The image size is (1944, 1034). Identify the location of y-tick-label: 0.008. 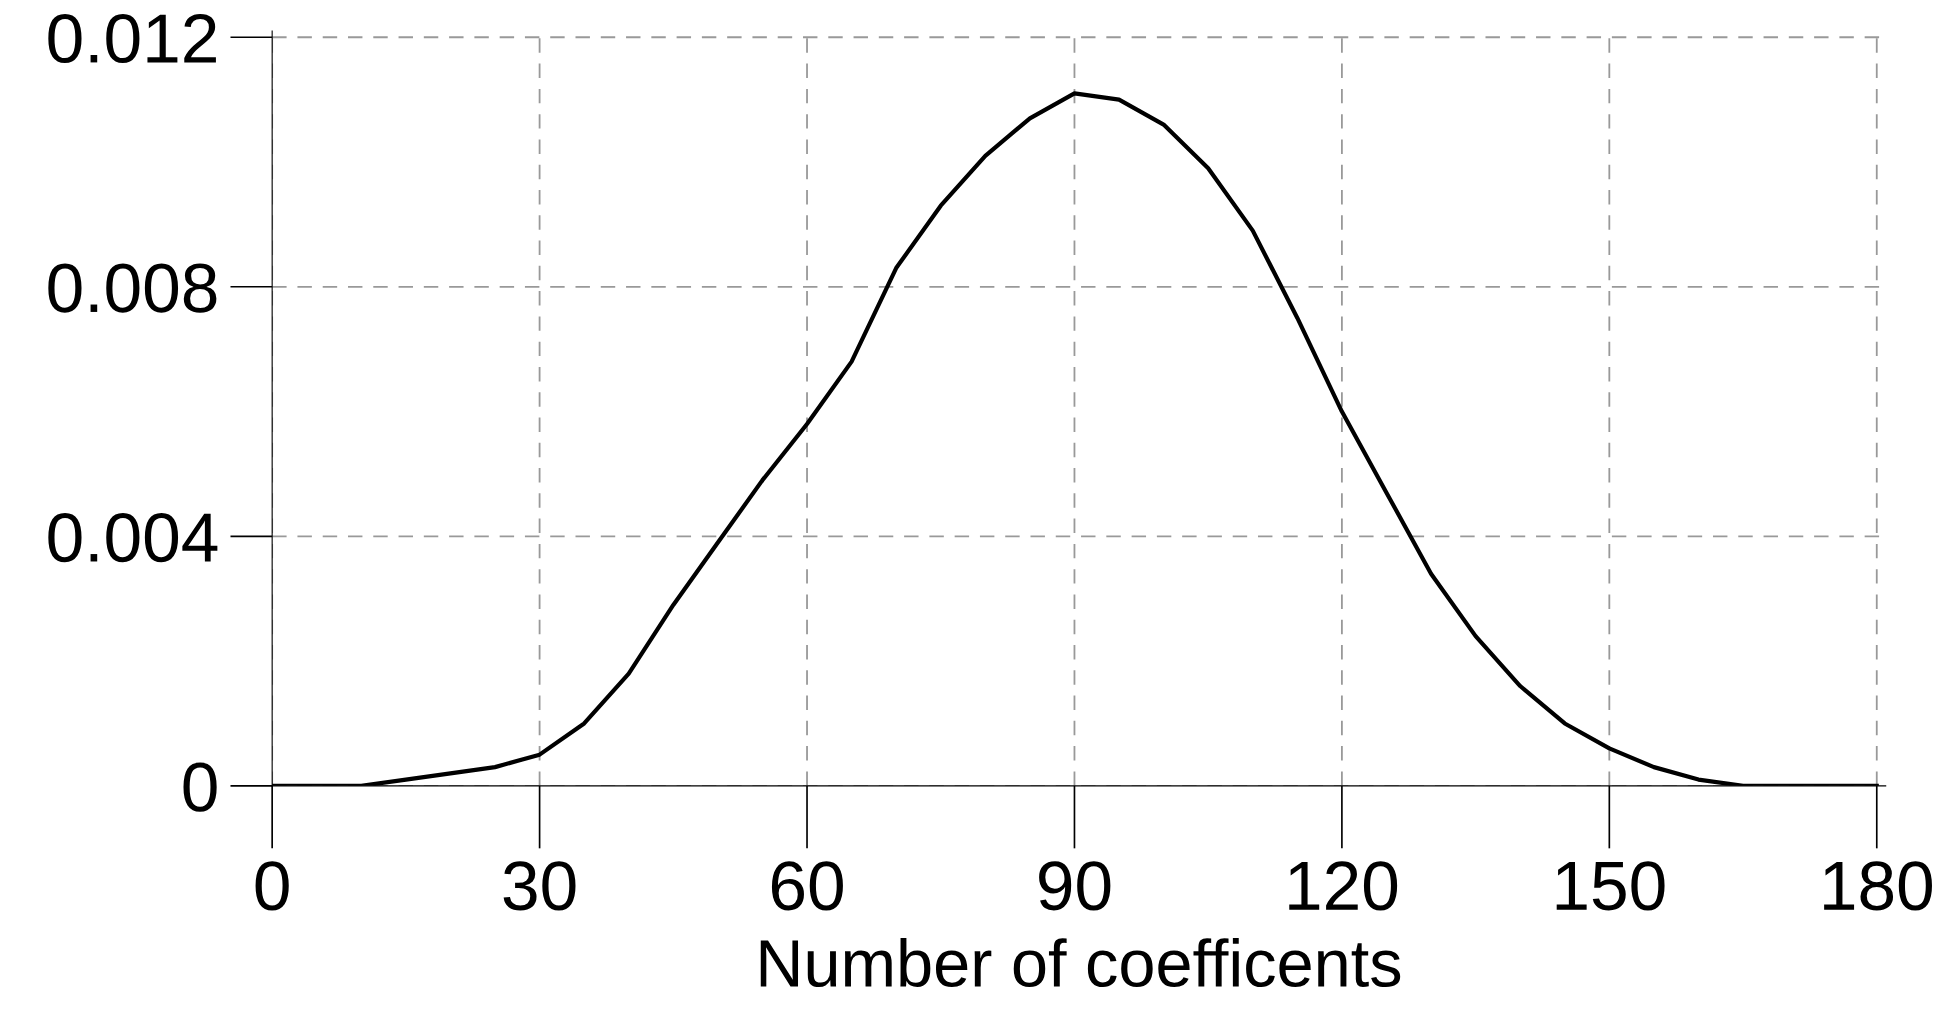
(132, 288).